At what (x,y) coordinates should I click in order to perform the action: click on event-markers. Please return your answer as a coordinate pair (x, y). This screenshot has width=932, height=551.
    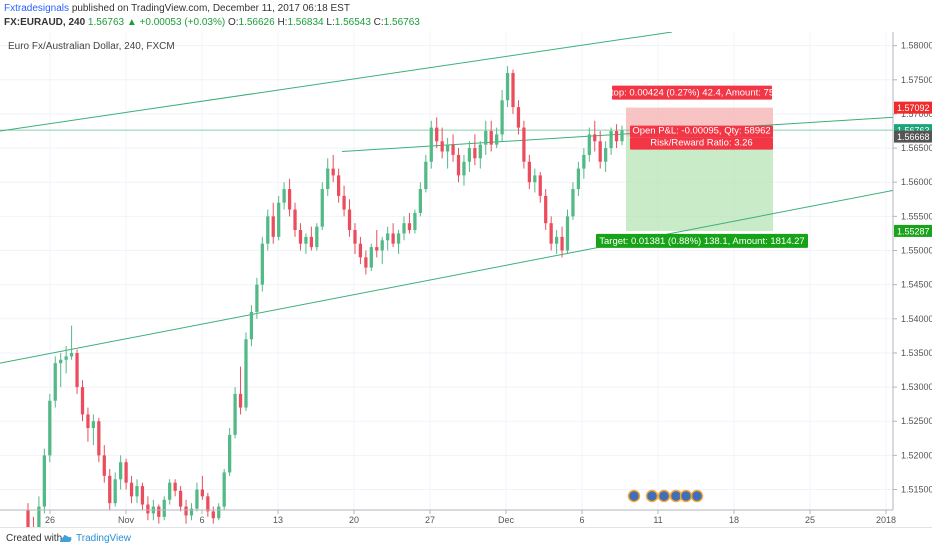
    Looking at the image, I should click on (665, 496).